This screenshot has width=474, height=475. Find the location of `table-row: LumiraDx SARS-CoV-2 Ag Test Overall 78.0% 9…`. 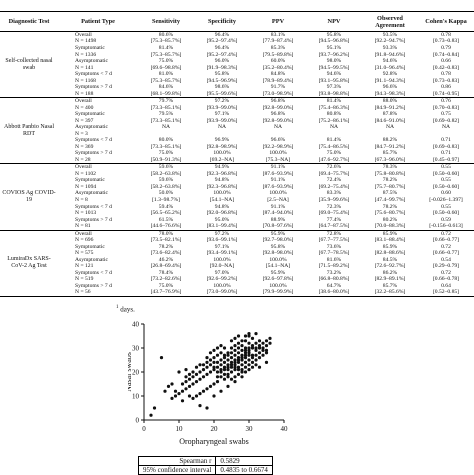

table-row: LumiraDx SARS-CoV-2 Ag Test Overall 78.0% 9… is located at coordinates (237, 263).